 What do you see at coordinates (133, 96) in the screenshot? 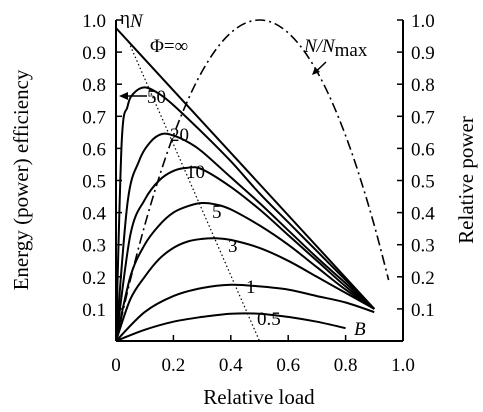
I see `efficiency-arrow` at bounding box center [133, 96].